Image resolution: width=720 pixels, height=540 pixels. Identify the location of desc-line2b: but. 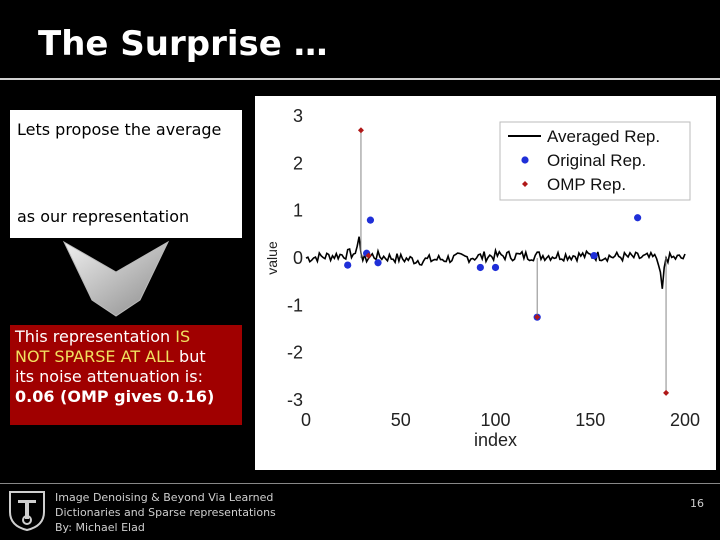
(189, 356).